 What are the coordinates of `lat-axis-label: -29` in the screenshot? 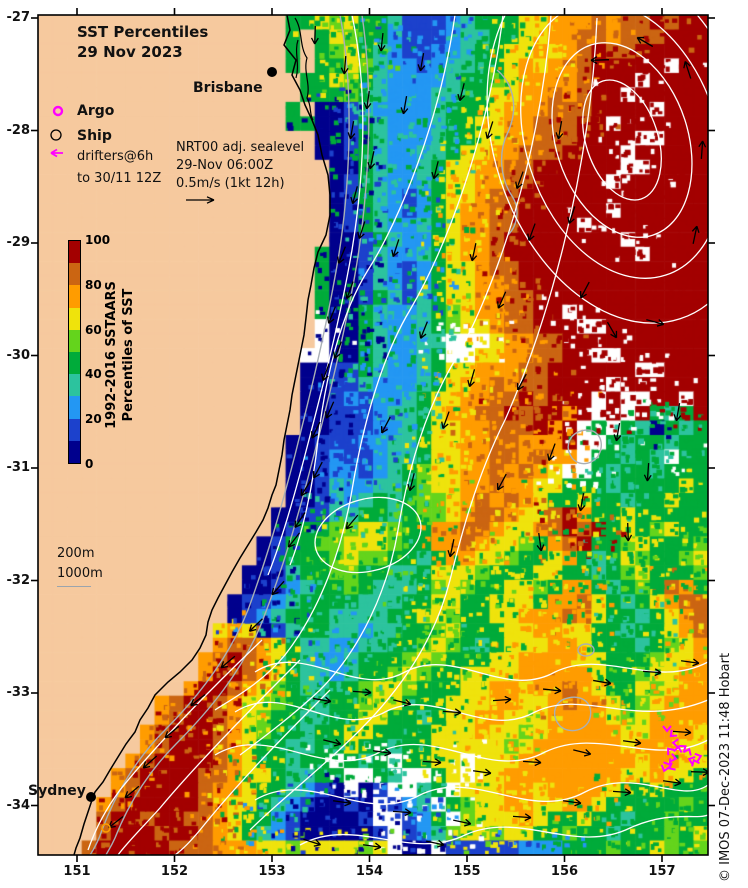 It's located at (18, 242).